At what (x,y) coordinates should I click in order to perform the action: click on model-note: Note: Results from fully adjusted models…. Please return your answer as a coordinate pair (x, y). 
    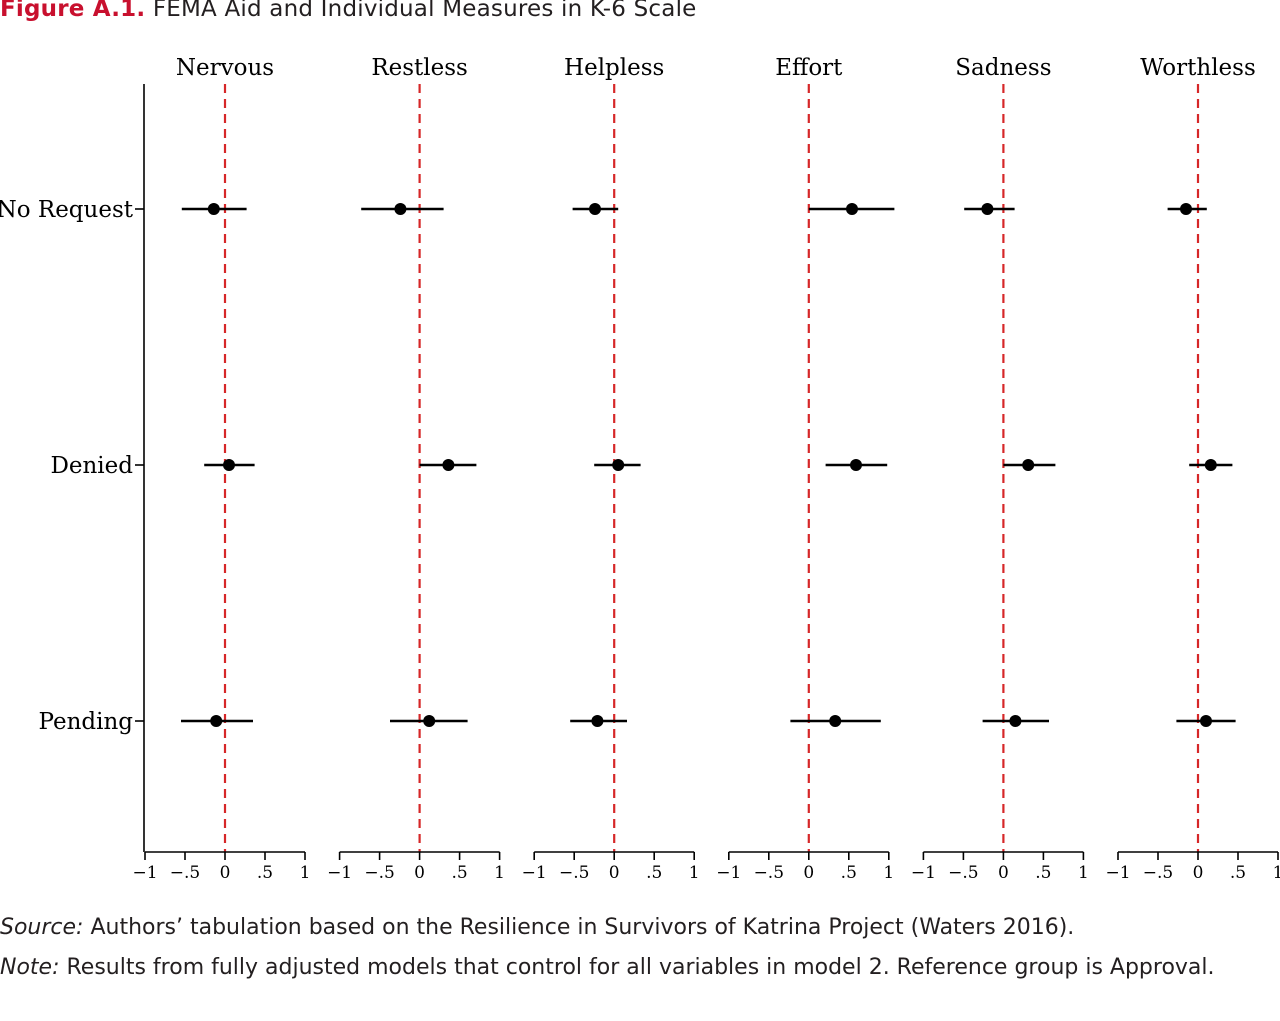
    Looking at the image, I should click on (637, 968).